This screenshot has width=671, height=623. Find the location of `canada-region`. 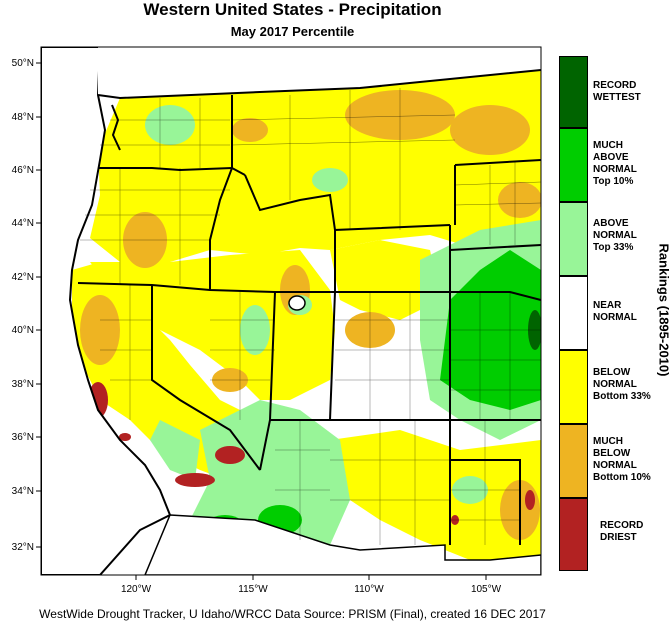

canada-region is located at coordinates (319, 72).